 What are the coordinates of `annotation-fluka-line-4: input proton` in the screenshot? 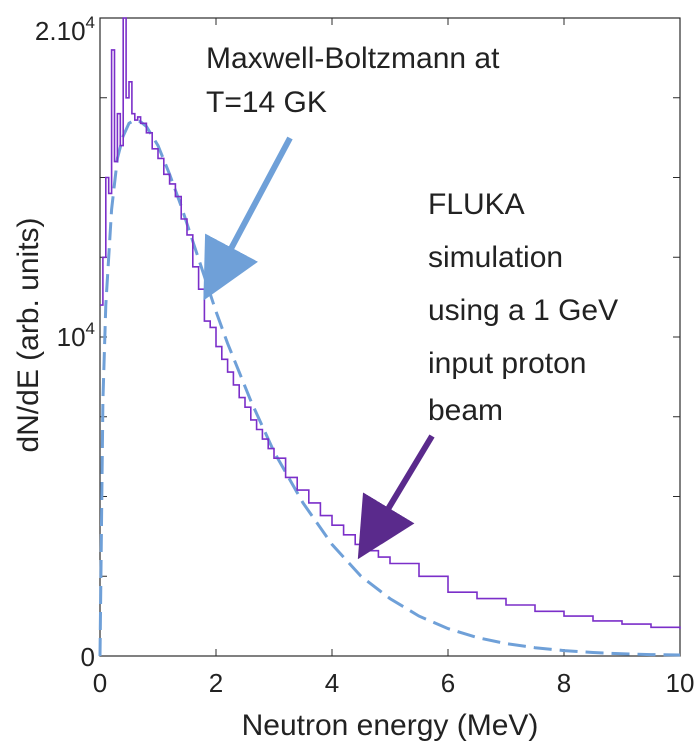 It's located at (507, 363).